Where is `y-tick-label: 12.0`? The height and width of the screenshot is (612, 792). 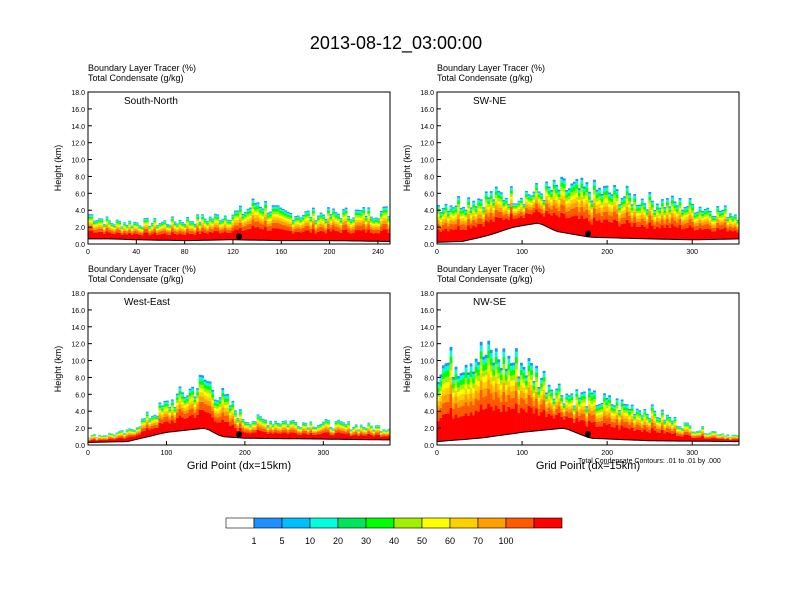 y-tick-label: 12.0 is located at coordinates (427, 345).